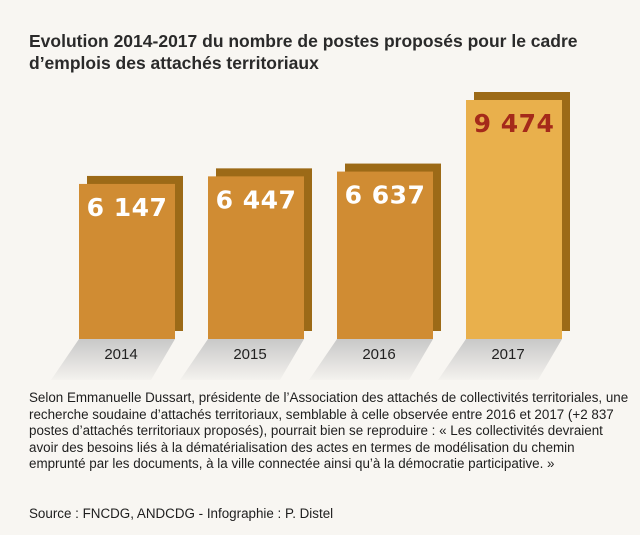 This screenshot has height=535, width=640. I want to click on bar-value-label: 6 147, so click(127, 207).